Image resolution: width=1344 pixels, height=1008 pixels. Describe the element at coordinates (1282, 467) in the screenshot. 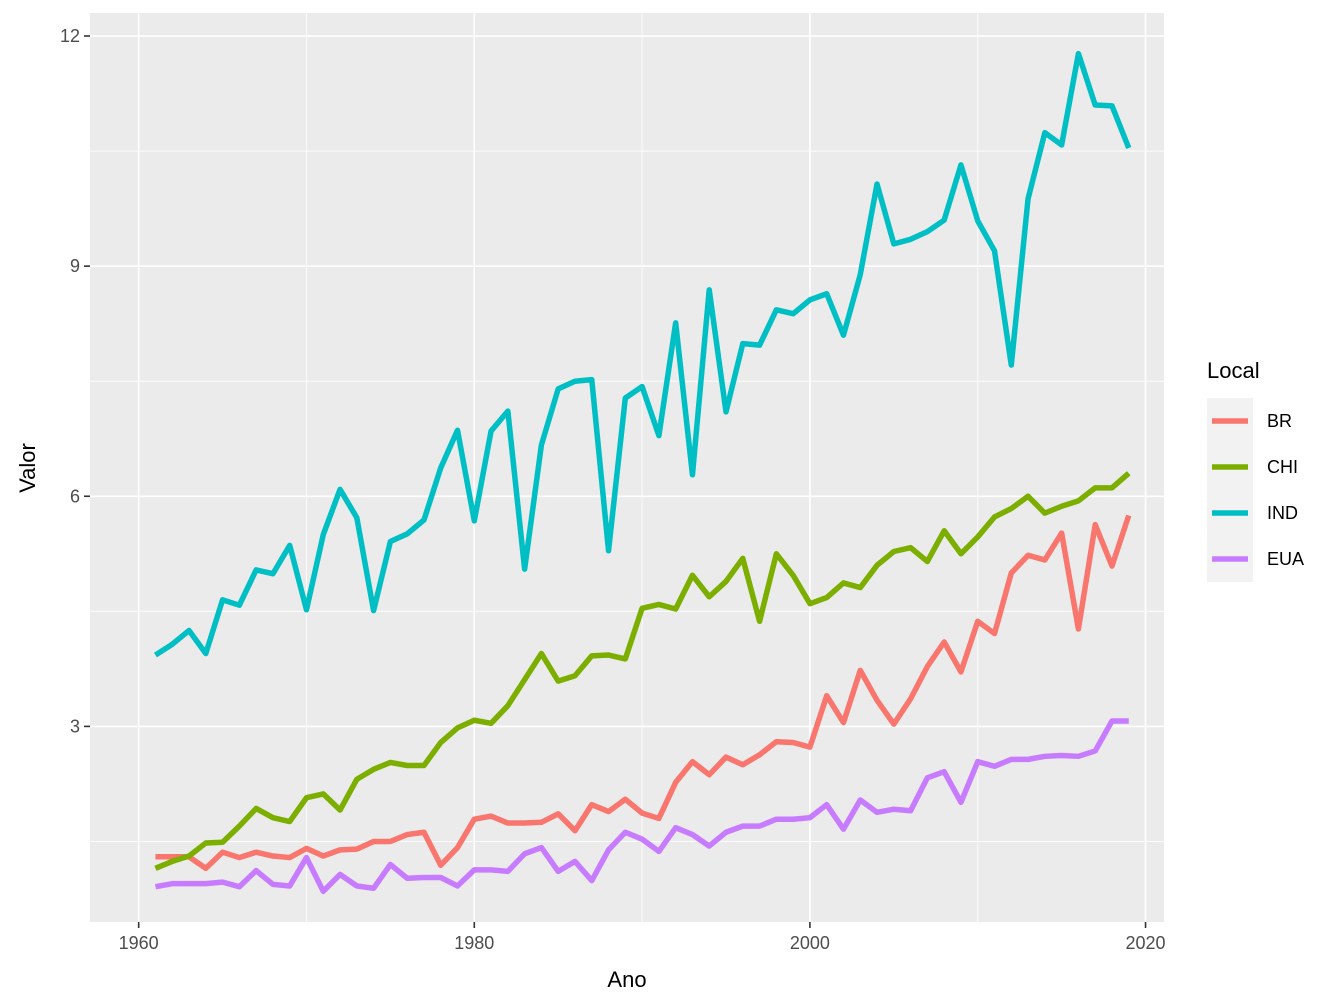

I see `legend-label-chi: CHI` at that location.